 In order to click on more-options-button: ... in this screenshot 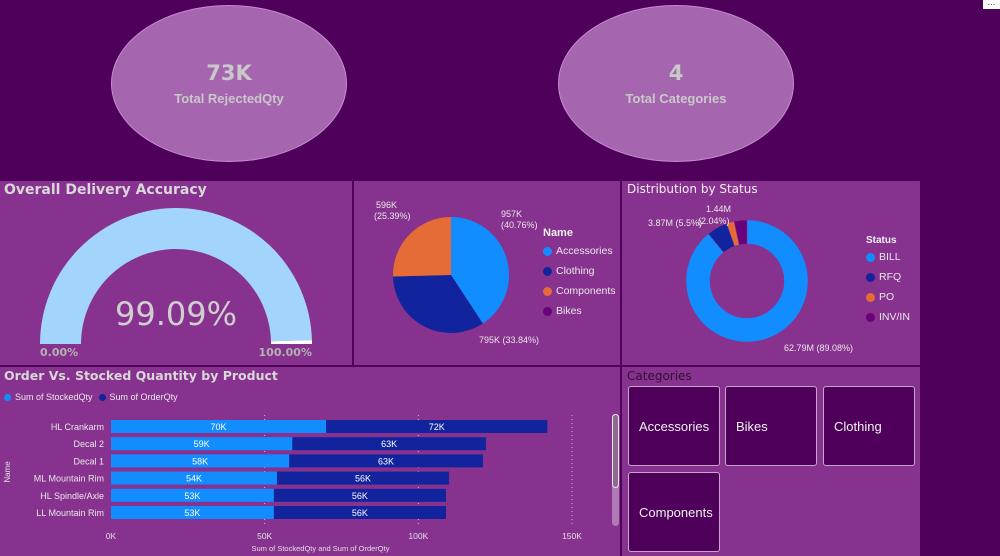, I will do `click(991, 4)`.